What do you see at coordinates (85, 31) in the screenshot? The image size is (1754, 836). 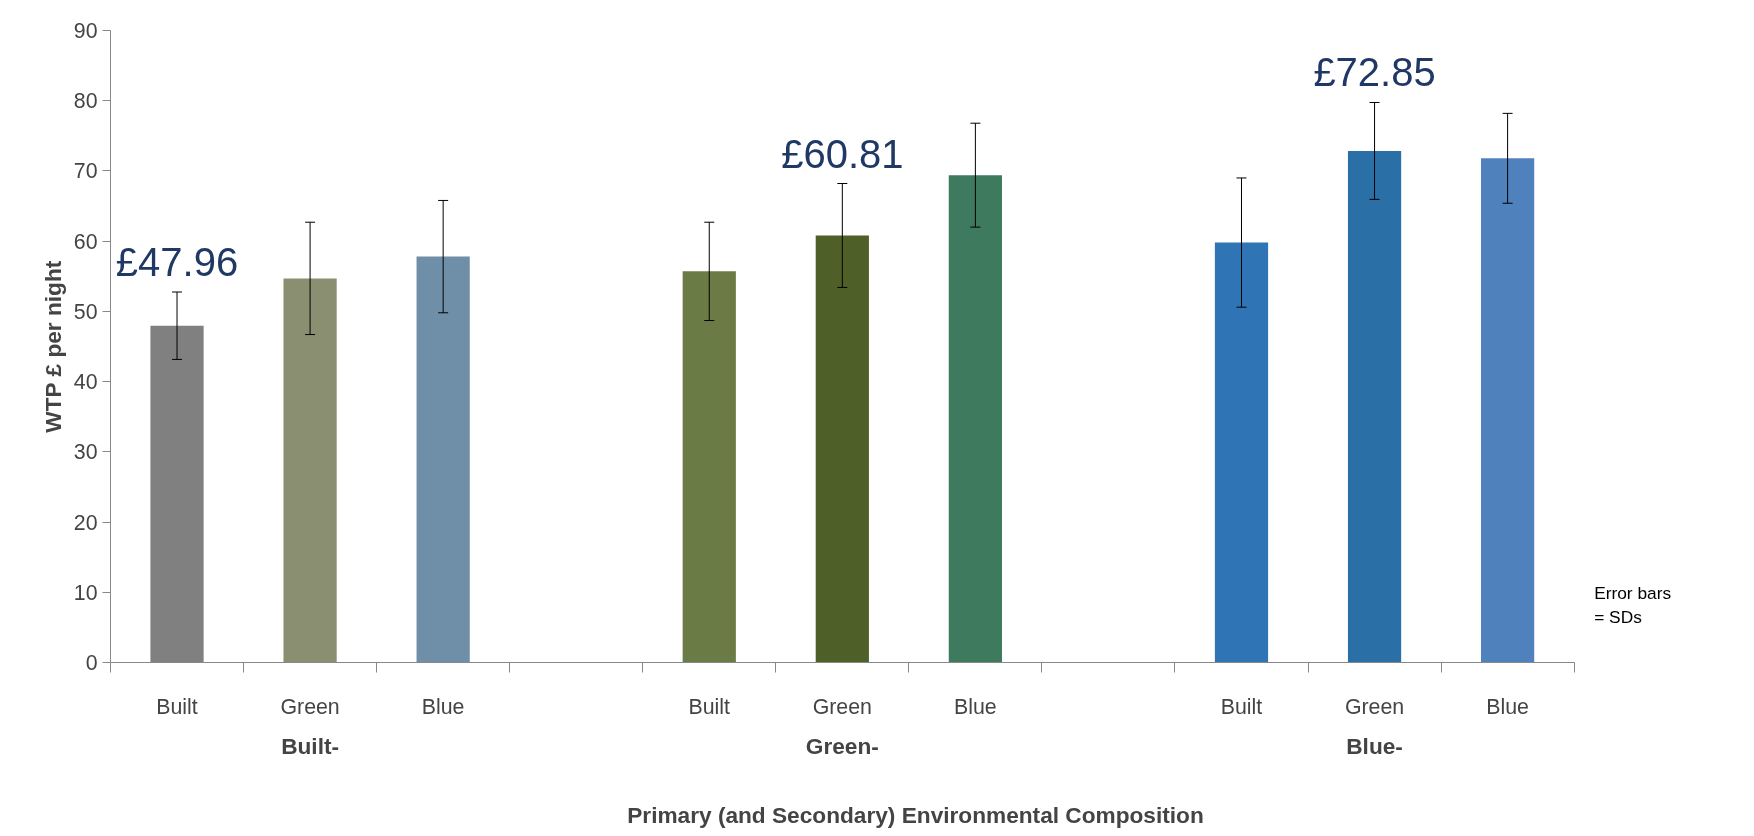 I see `y-tick-label: 90` at bounding box center [85, 31].